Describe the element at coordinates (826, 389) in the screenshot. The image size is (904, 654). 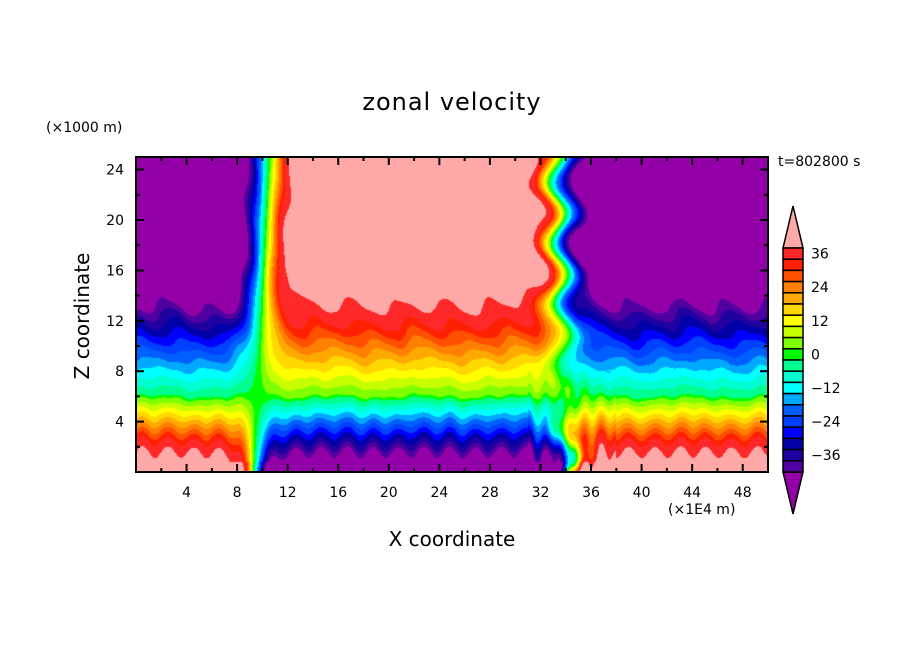
I see `colorbar-label: −12` at that location.